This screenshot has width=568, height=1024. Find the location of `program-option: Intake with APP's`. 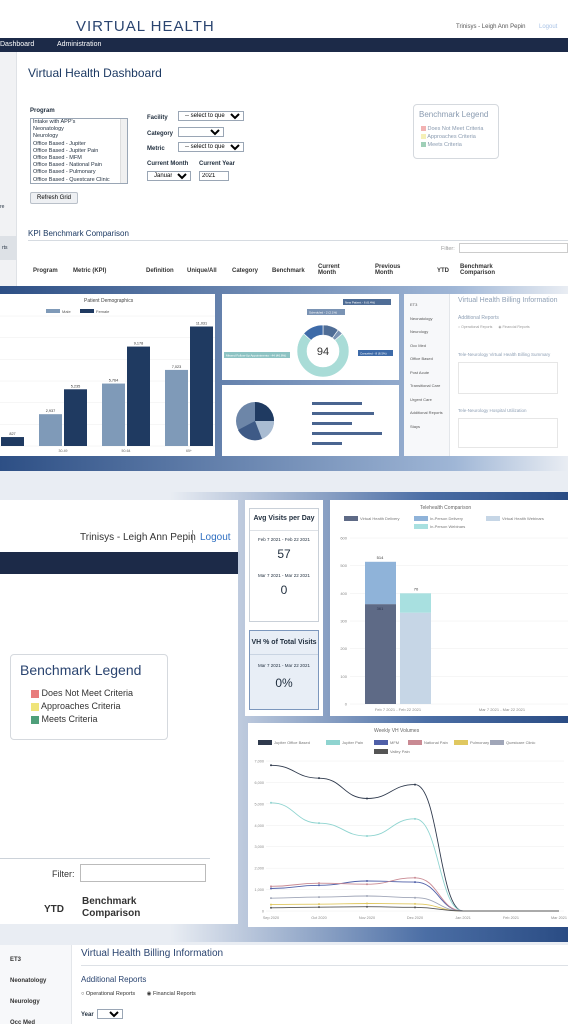

program-option: Intake with APP's is located at coordinates (54, 122).